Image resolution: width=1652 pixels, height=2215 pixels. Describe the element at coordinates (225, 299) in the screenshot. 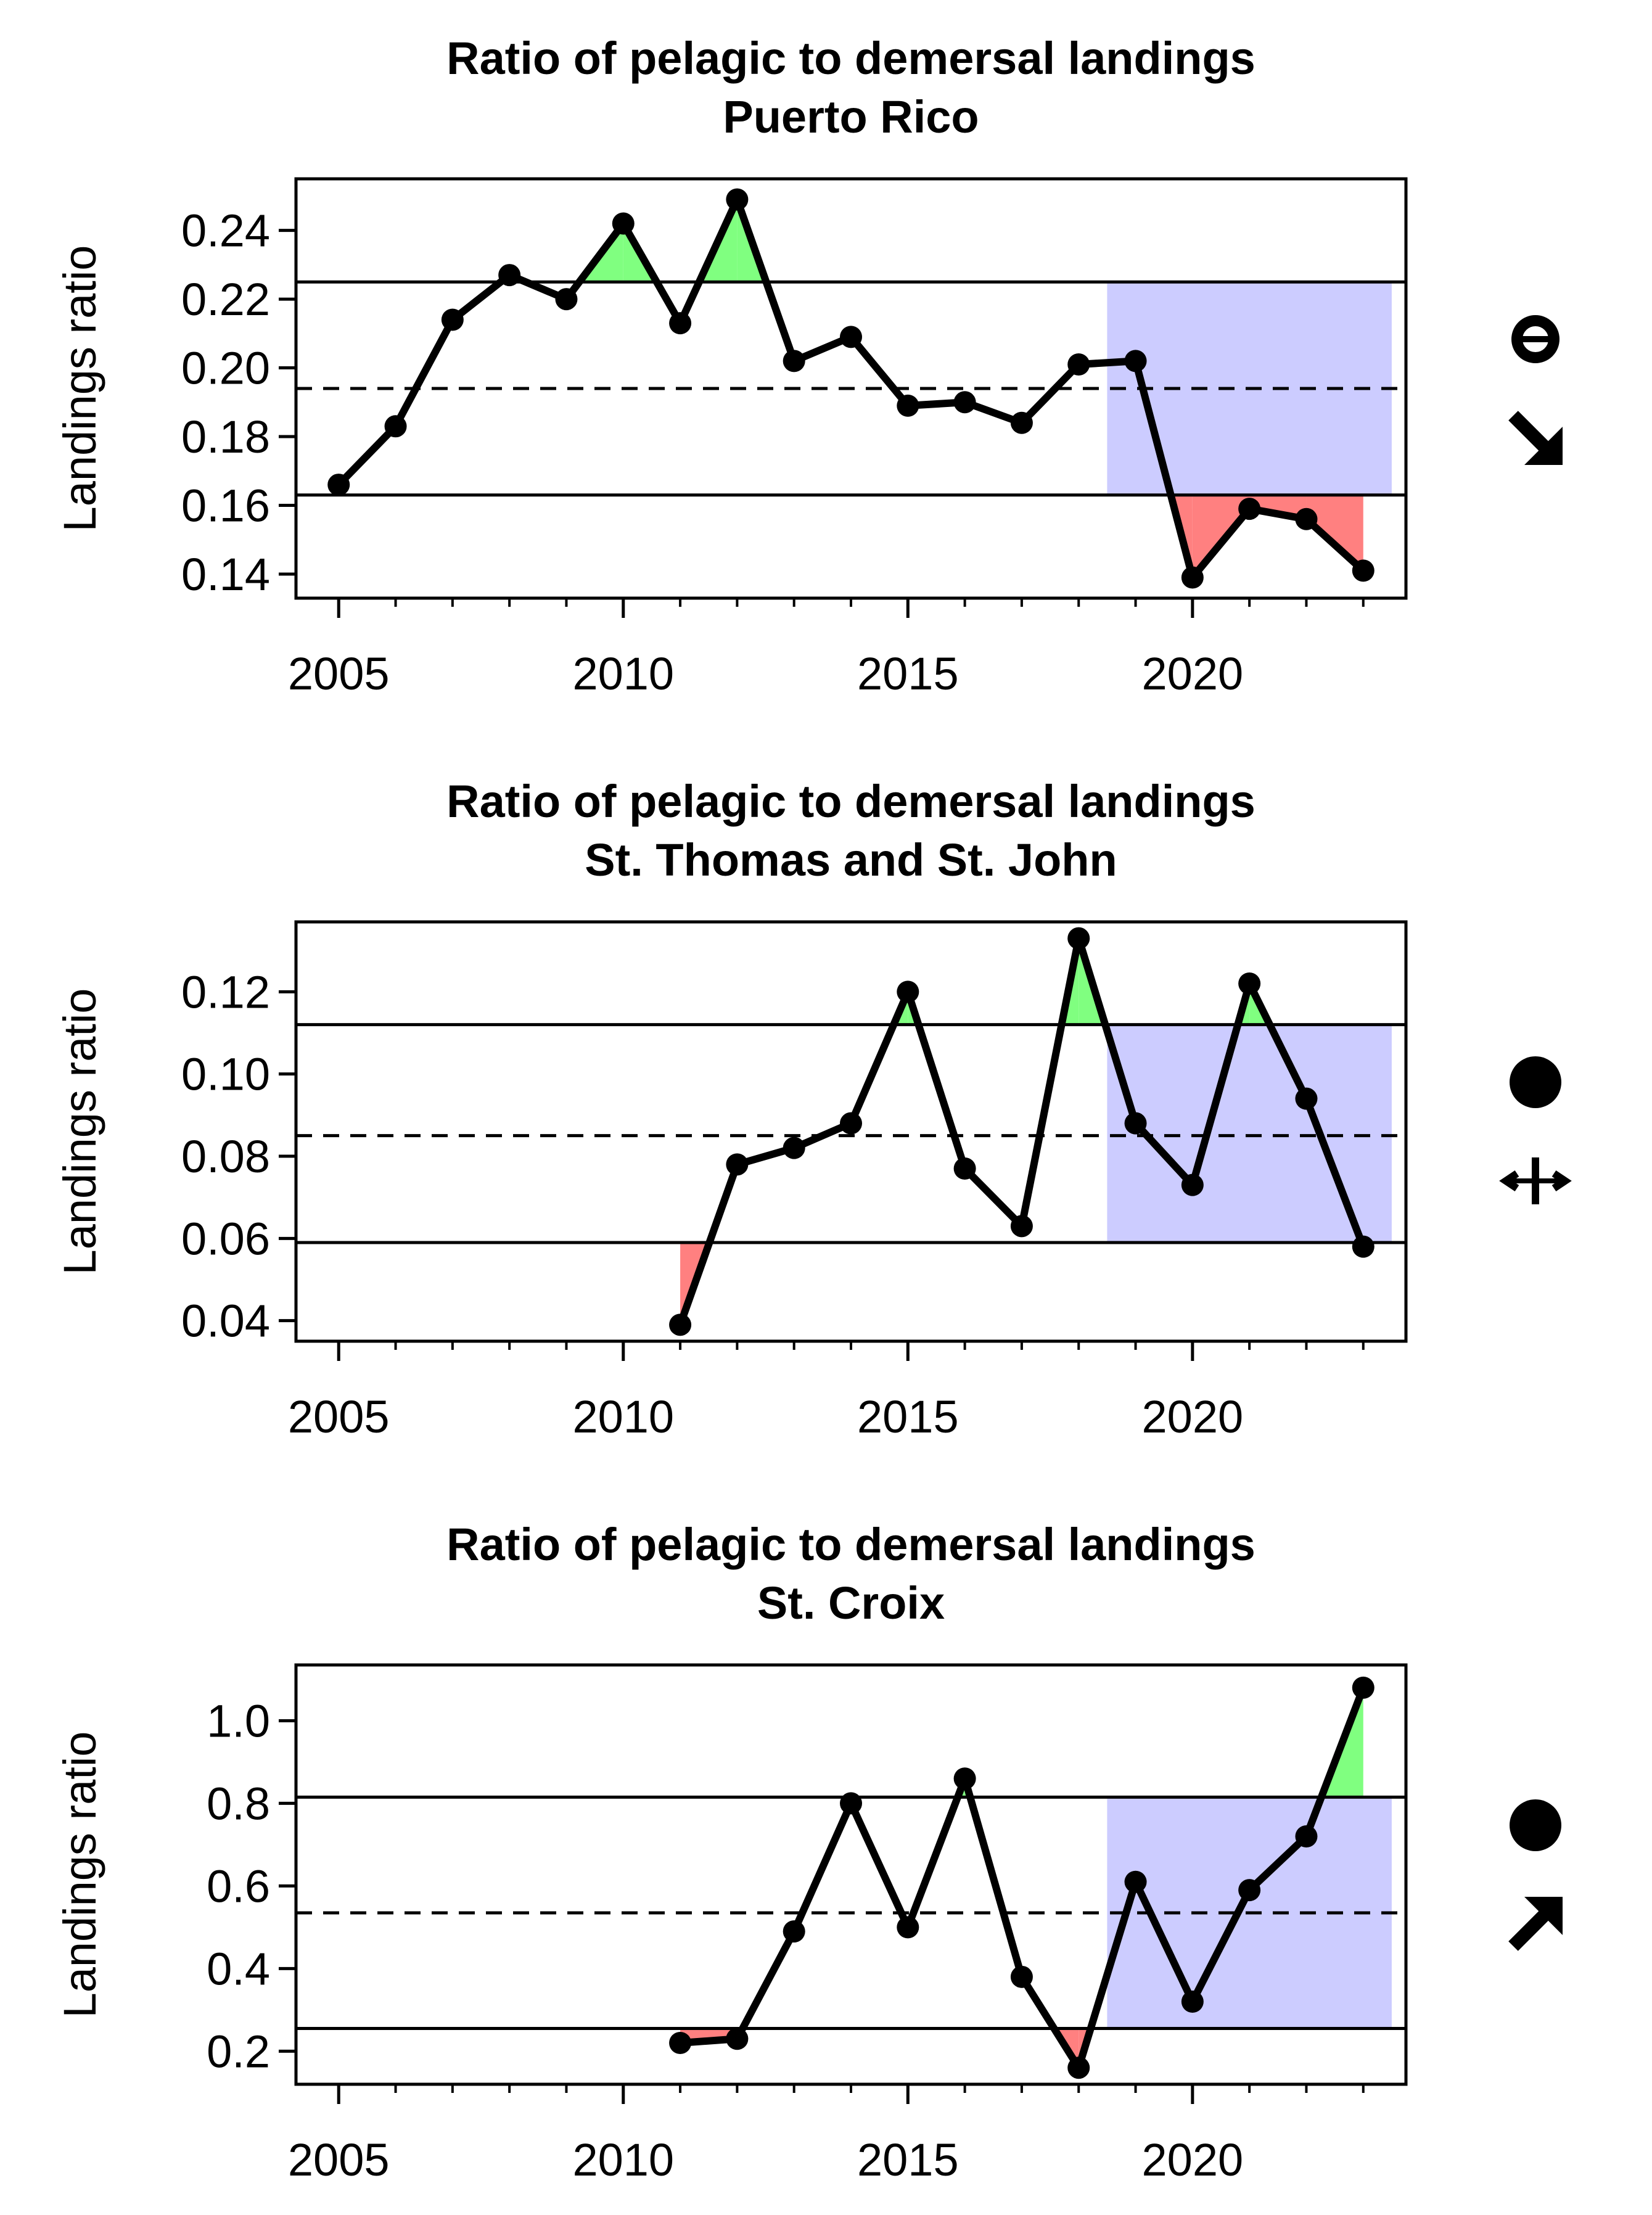

I see `y-tick-label: 0.22` at that location.